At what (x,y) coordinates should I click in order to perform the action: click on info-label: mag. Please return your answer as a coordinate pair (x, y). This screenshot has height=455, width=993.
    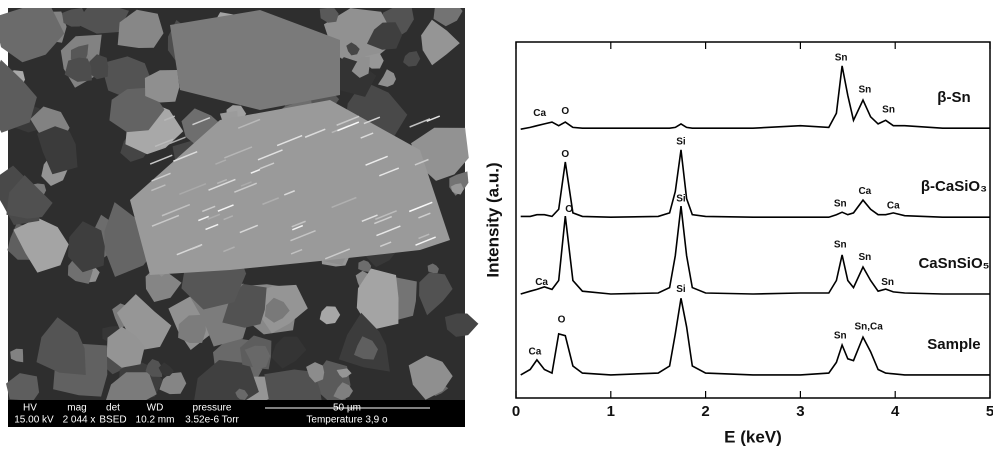
    Looking at the image, I should click on (76, 408).